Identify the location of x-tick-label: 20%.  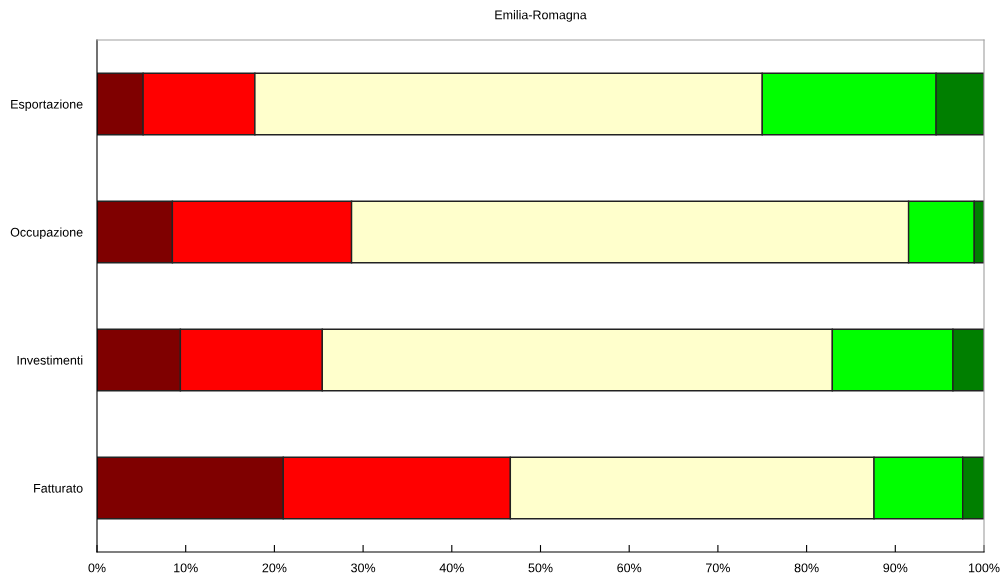
(274, 568).